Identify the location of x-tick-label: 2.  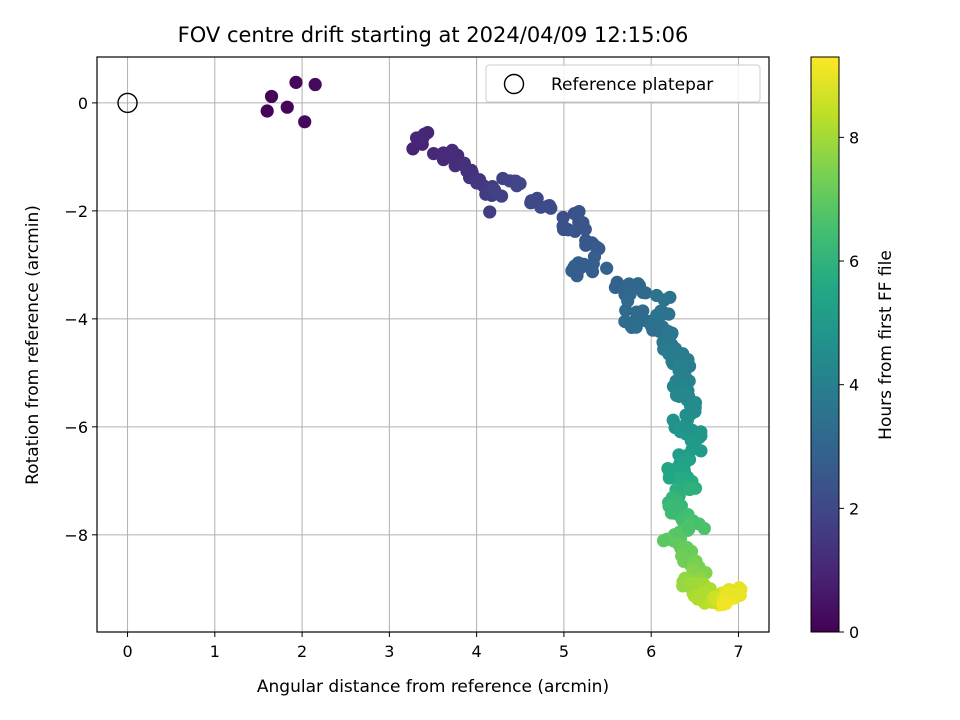
(302, 651).